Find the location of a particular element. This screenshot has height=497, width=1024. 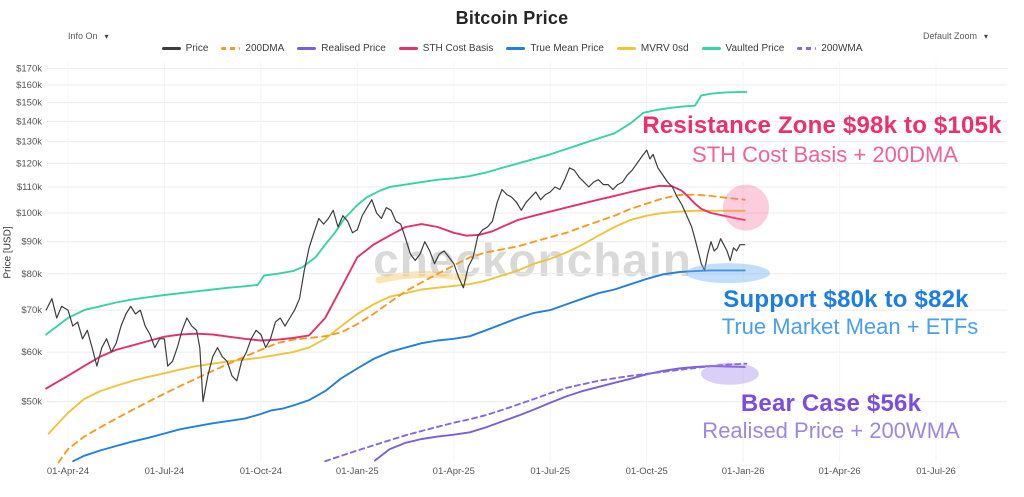

info-dropdown: Info On ▾ is located at coordinates (88, 36).